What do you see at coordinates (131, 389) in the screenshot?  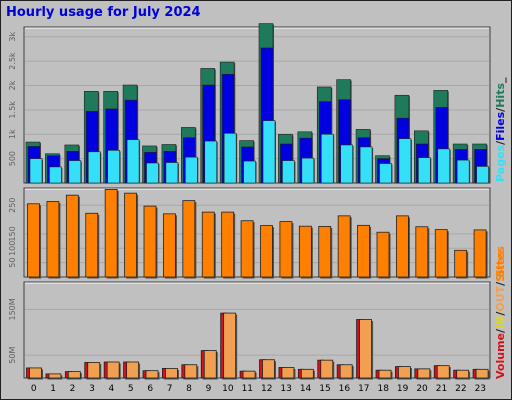 I see `x-tick-label-5: 5` at bounding box center [131, 389].